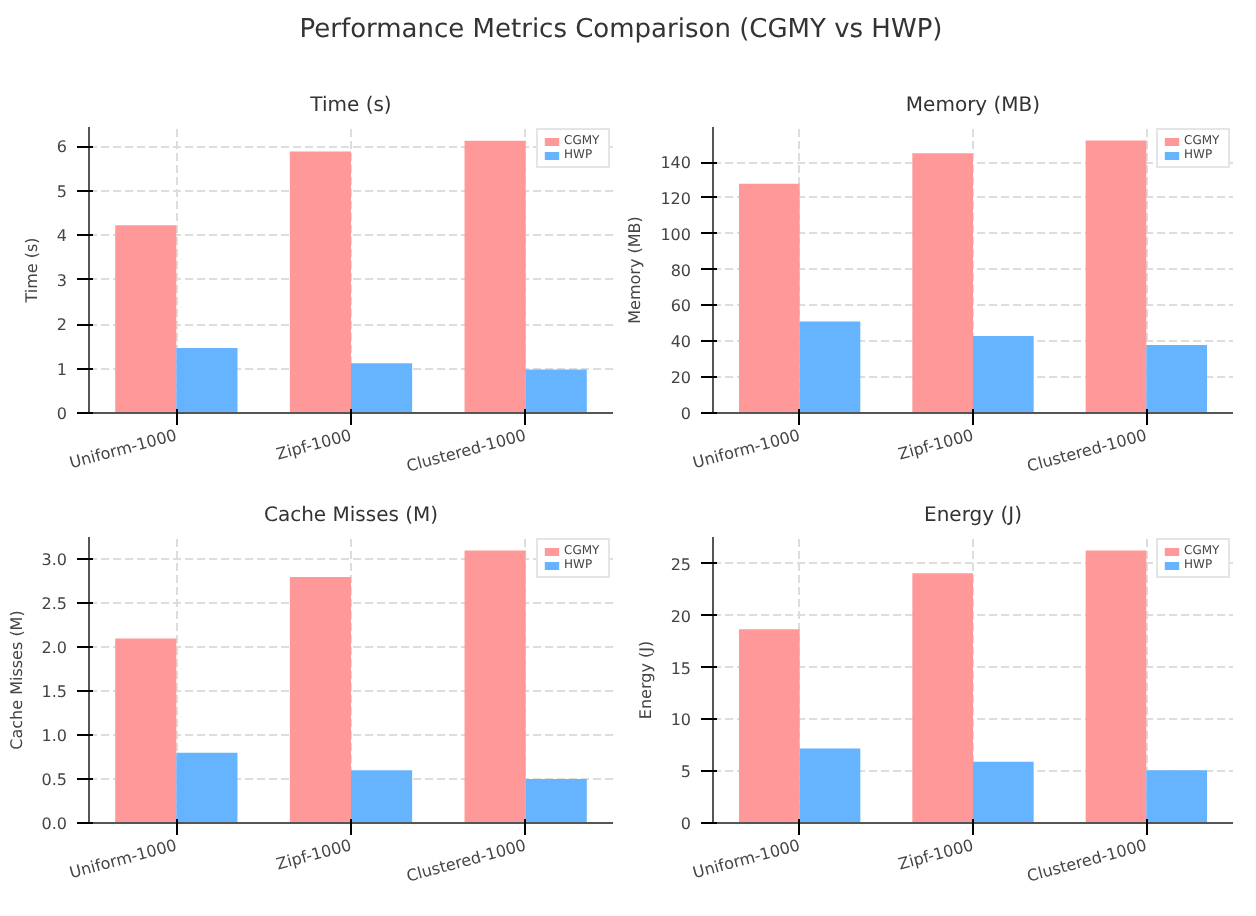 Image resolution: width=1256 pixels, height=916 pixels. Describe the element at coordinates (681, 270) in the screenshot. I see `y-tick-label: 80` at that location.